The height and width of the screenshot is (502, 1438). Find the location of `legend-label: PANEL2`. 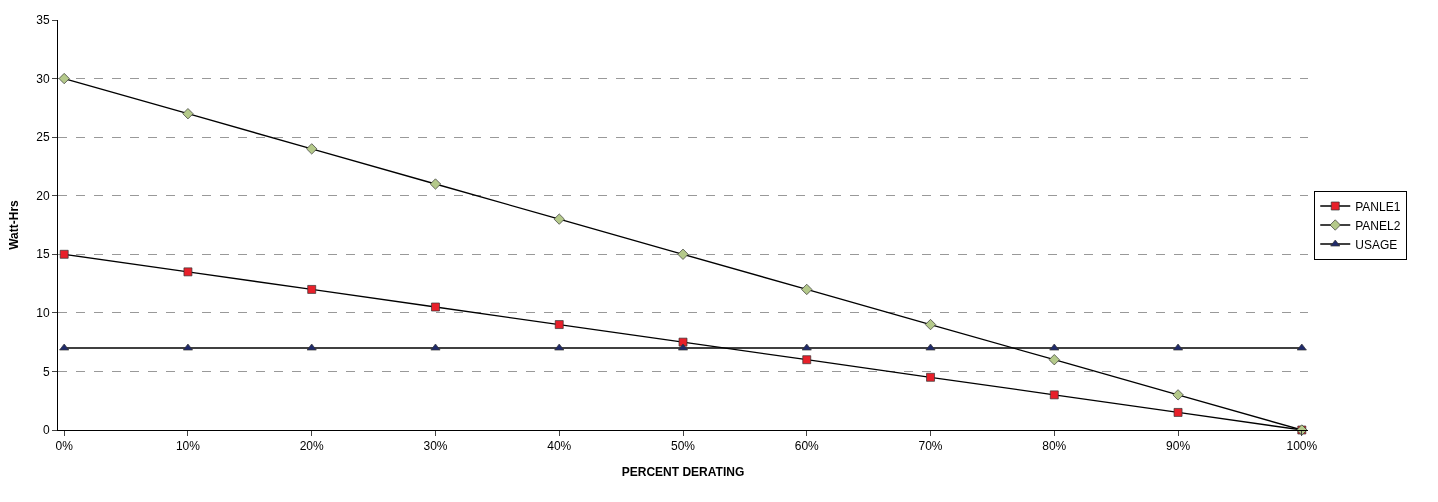

legend-label: PANEL2 is located at coordinates (1378, 225).